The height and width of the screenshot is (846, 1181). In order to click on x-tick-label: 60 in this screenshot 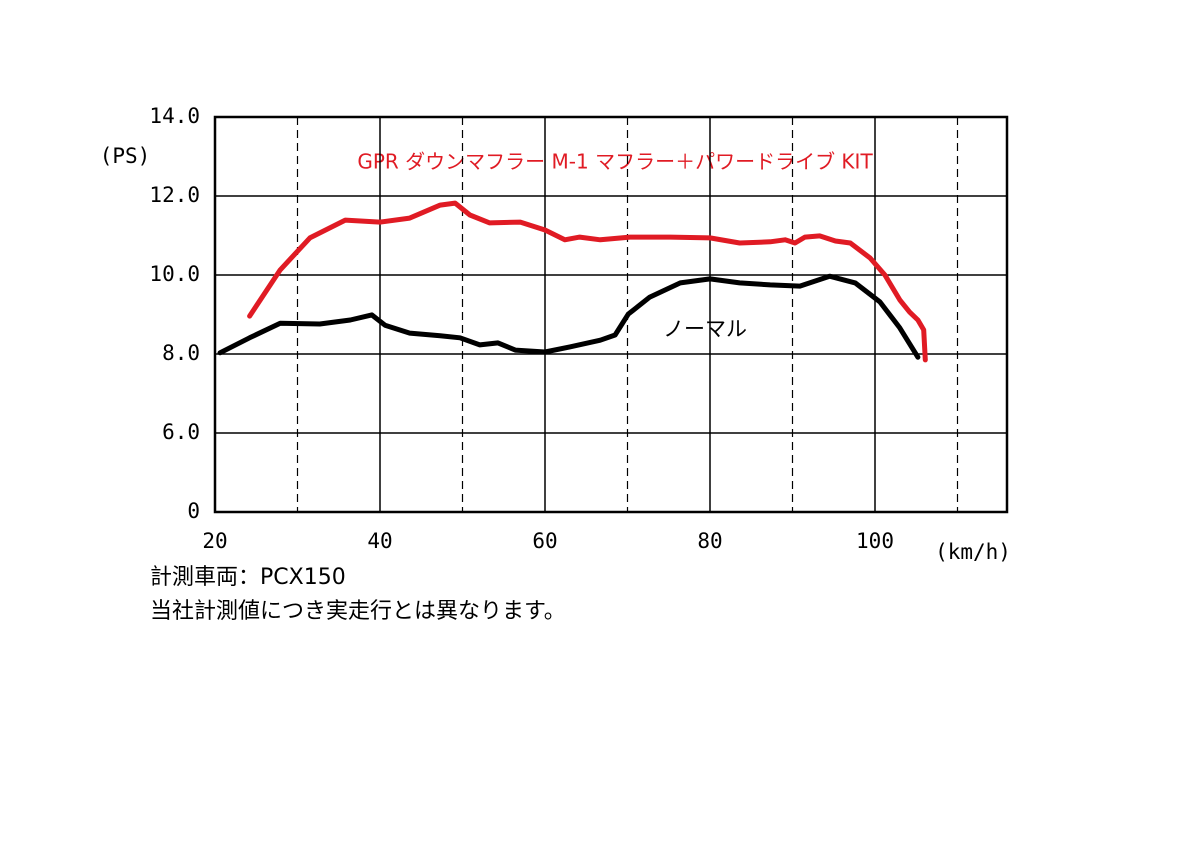, I will do `click(544, 541)`.